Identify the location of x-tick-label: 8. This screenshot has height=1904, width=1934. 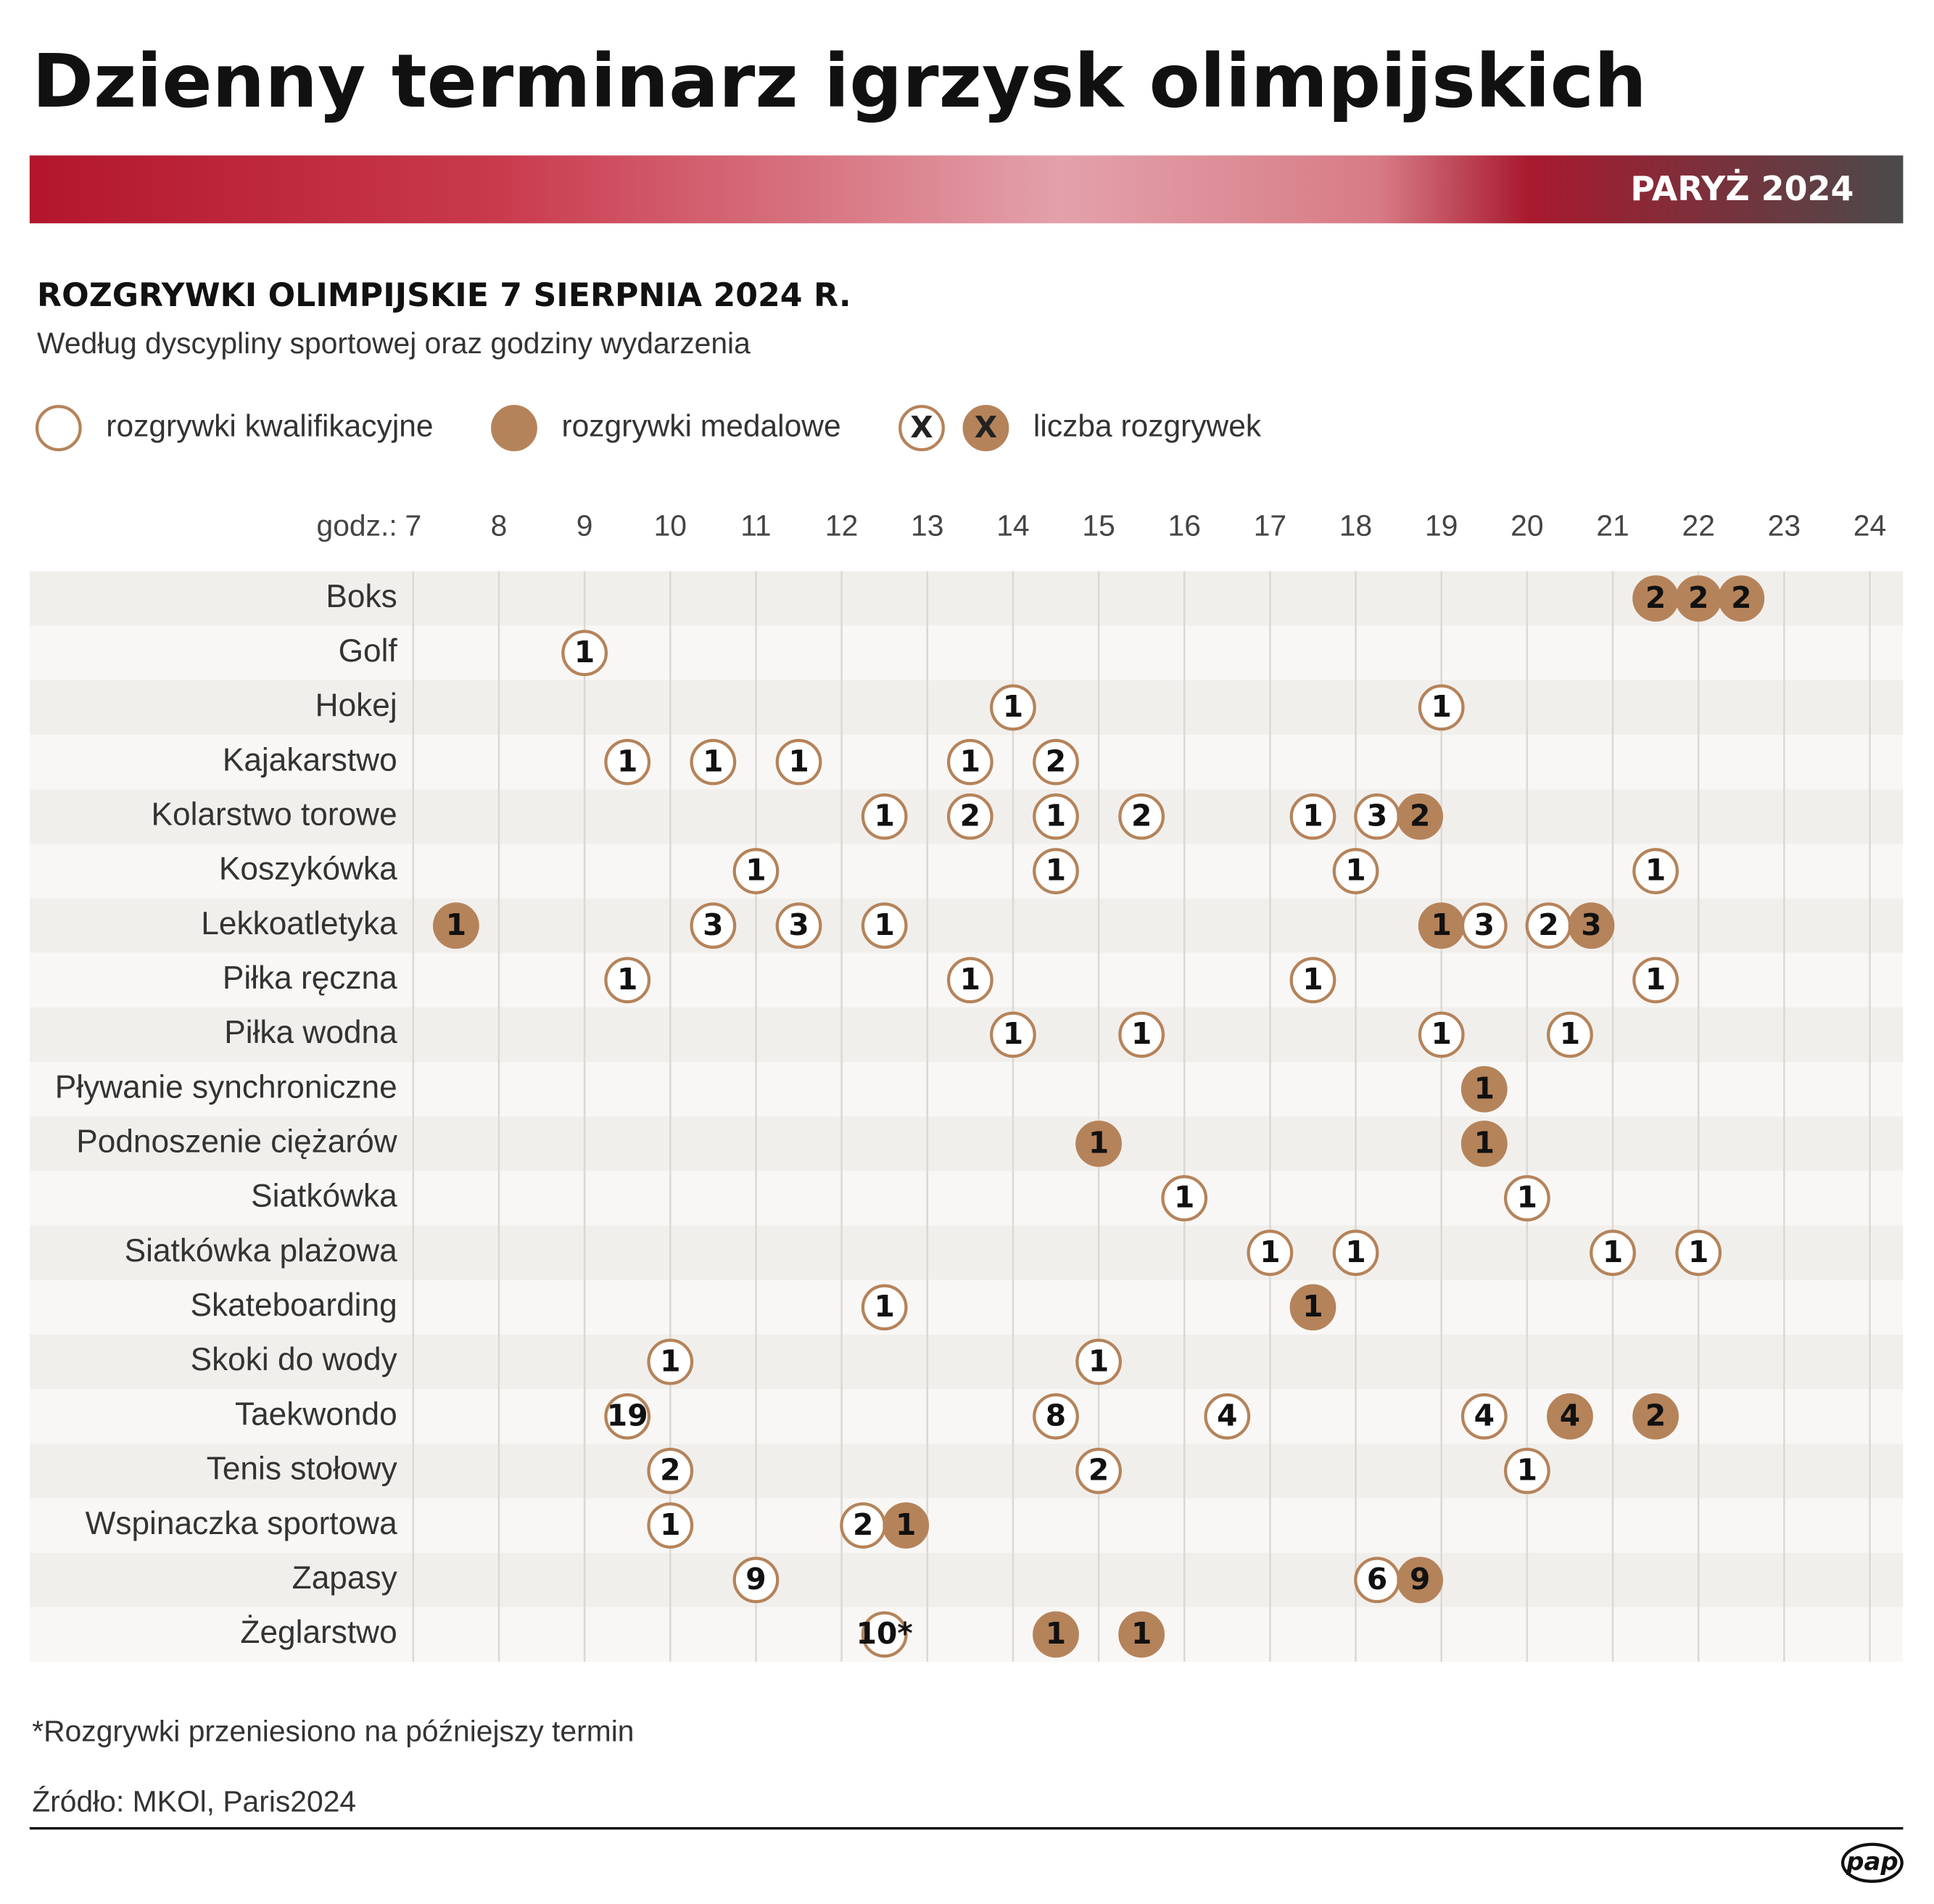
(500, 526).